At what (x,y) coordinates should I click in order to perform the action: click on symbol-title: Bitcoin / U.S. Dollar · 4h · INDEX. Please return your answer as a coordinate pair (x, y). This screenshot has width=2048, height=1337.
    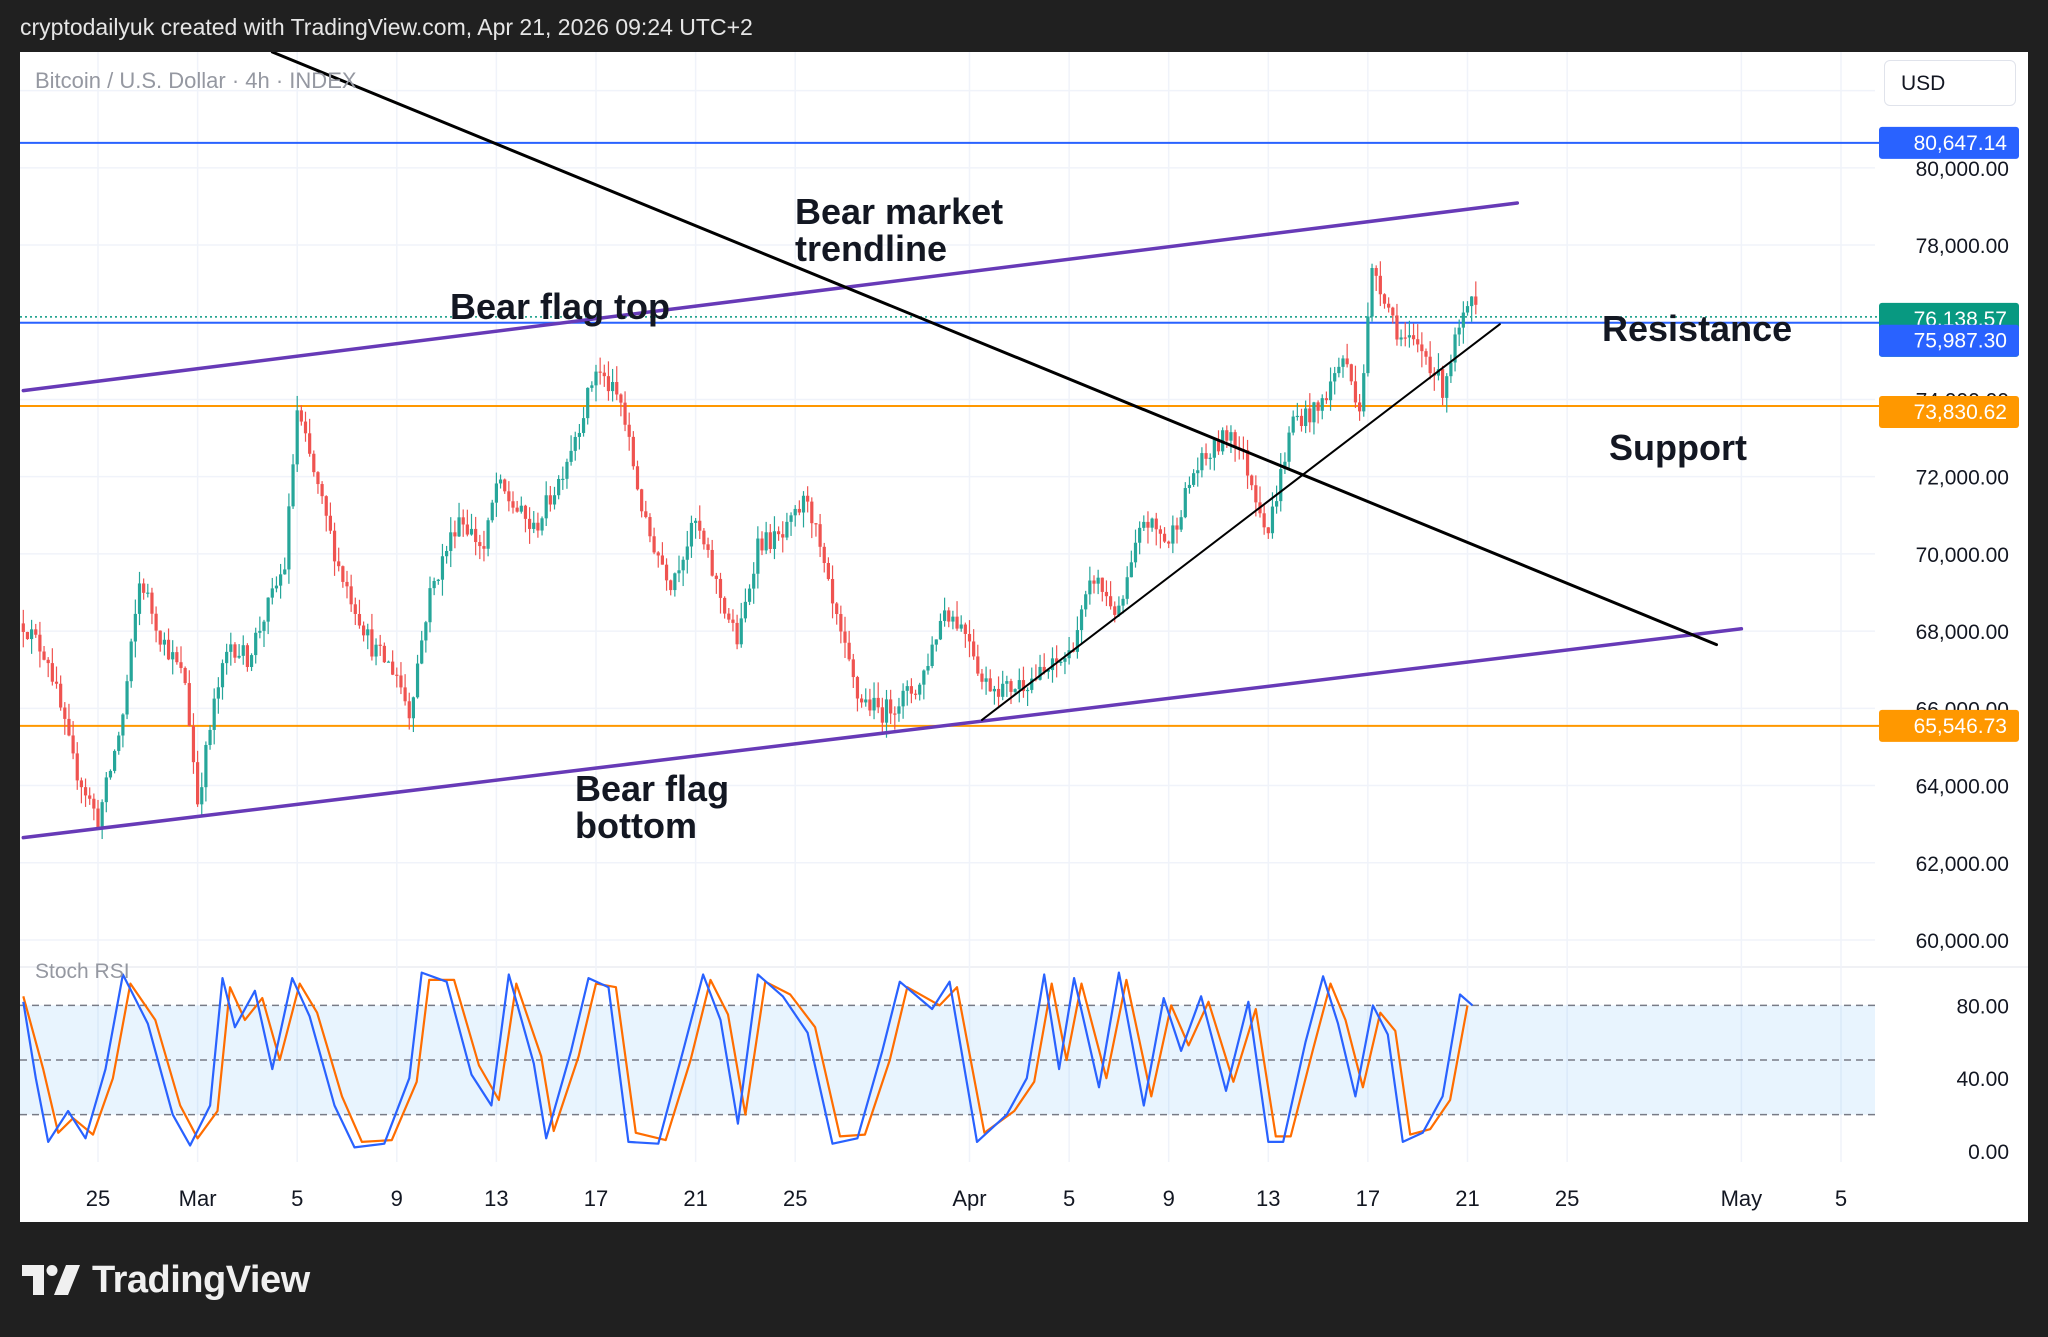
    Looking at the image, I should click on (196, 80).